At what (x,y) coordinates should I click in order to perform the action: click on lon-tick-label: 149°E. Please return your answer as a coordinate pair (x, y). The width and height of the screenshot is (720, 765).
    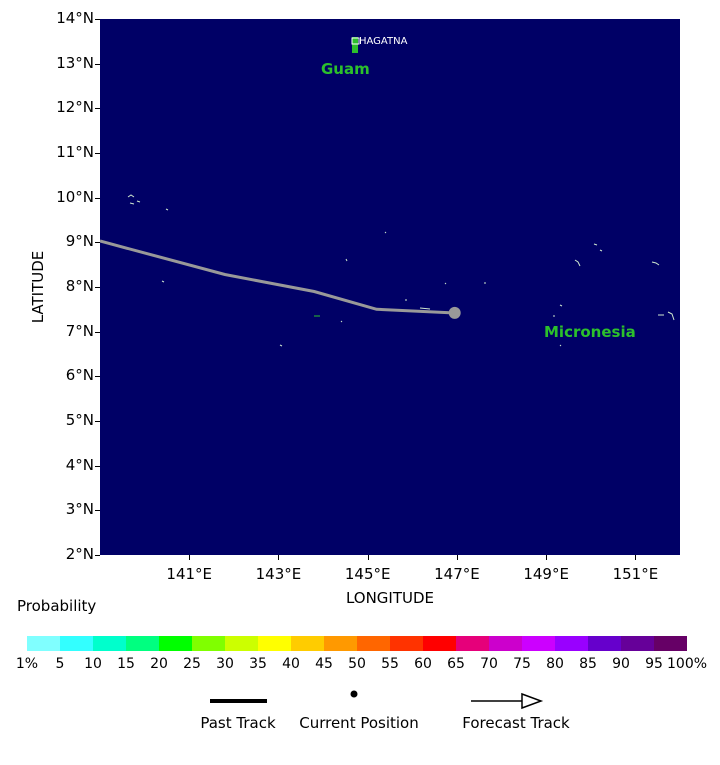
    Looking at the image, I should click on (546, 574).